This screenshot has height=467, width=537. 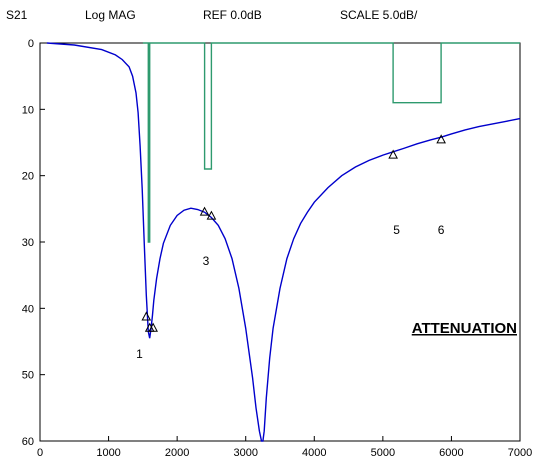 What do you see at coordinates (284, 447) in the screenshot?
I see `x-axis: 0 1000 2000 3000 4000 5000 6000 7000` at bounding box center [284, 447].